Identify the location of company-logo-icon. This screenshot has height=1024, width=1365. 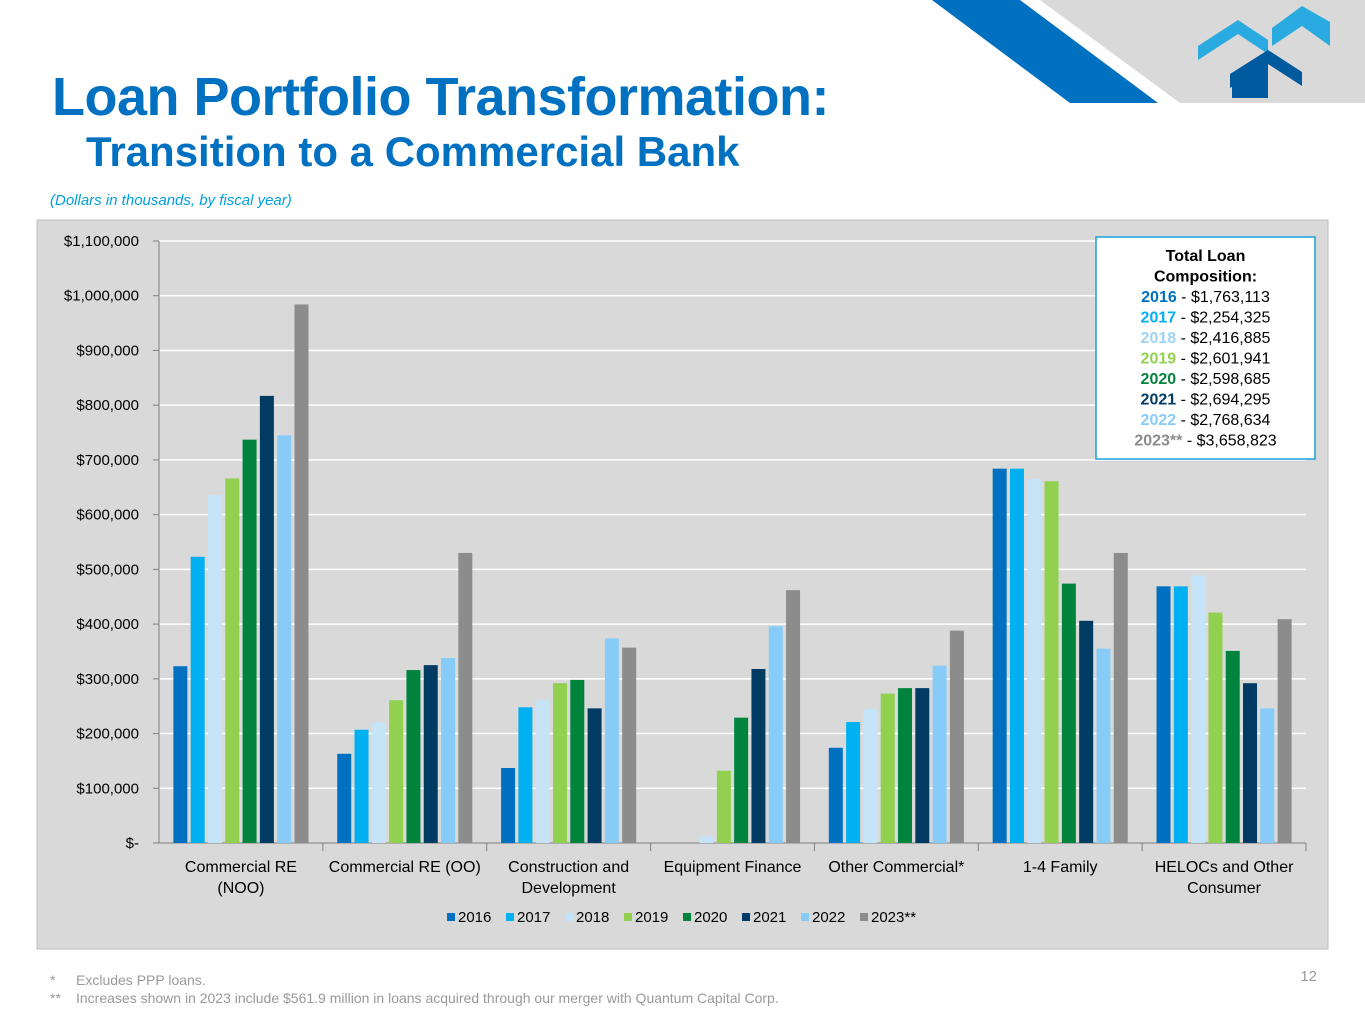
(1264, 52).